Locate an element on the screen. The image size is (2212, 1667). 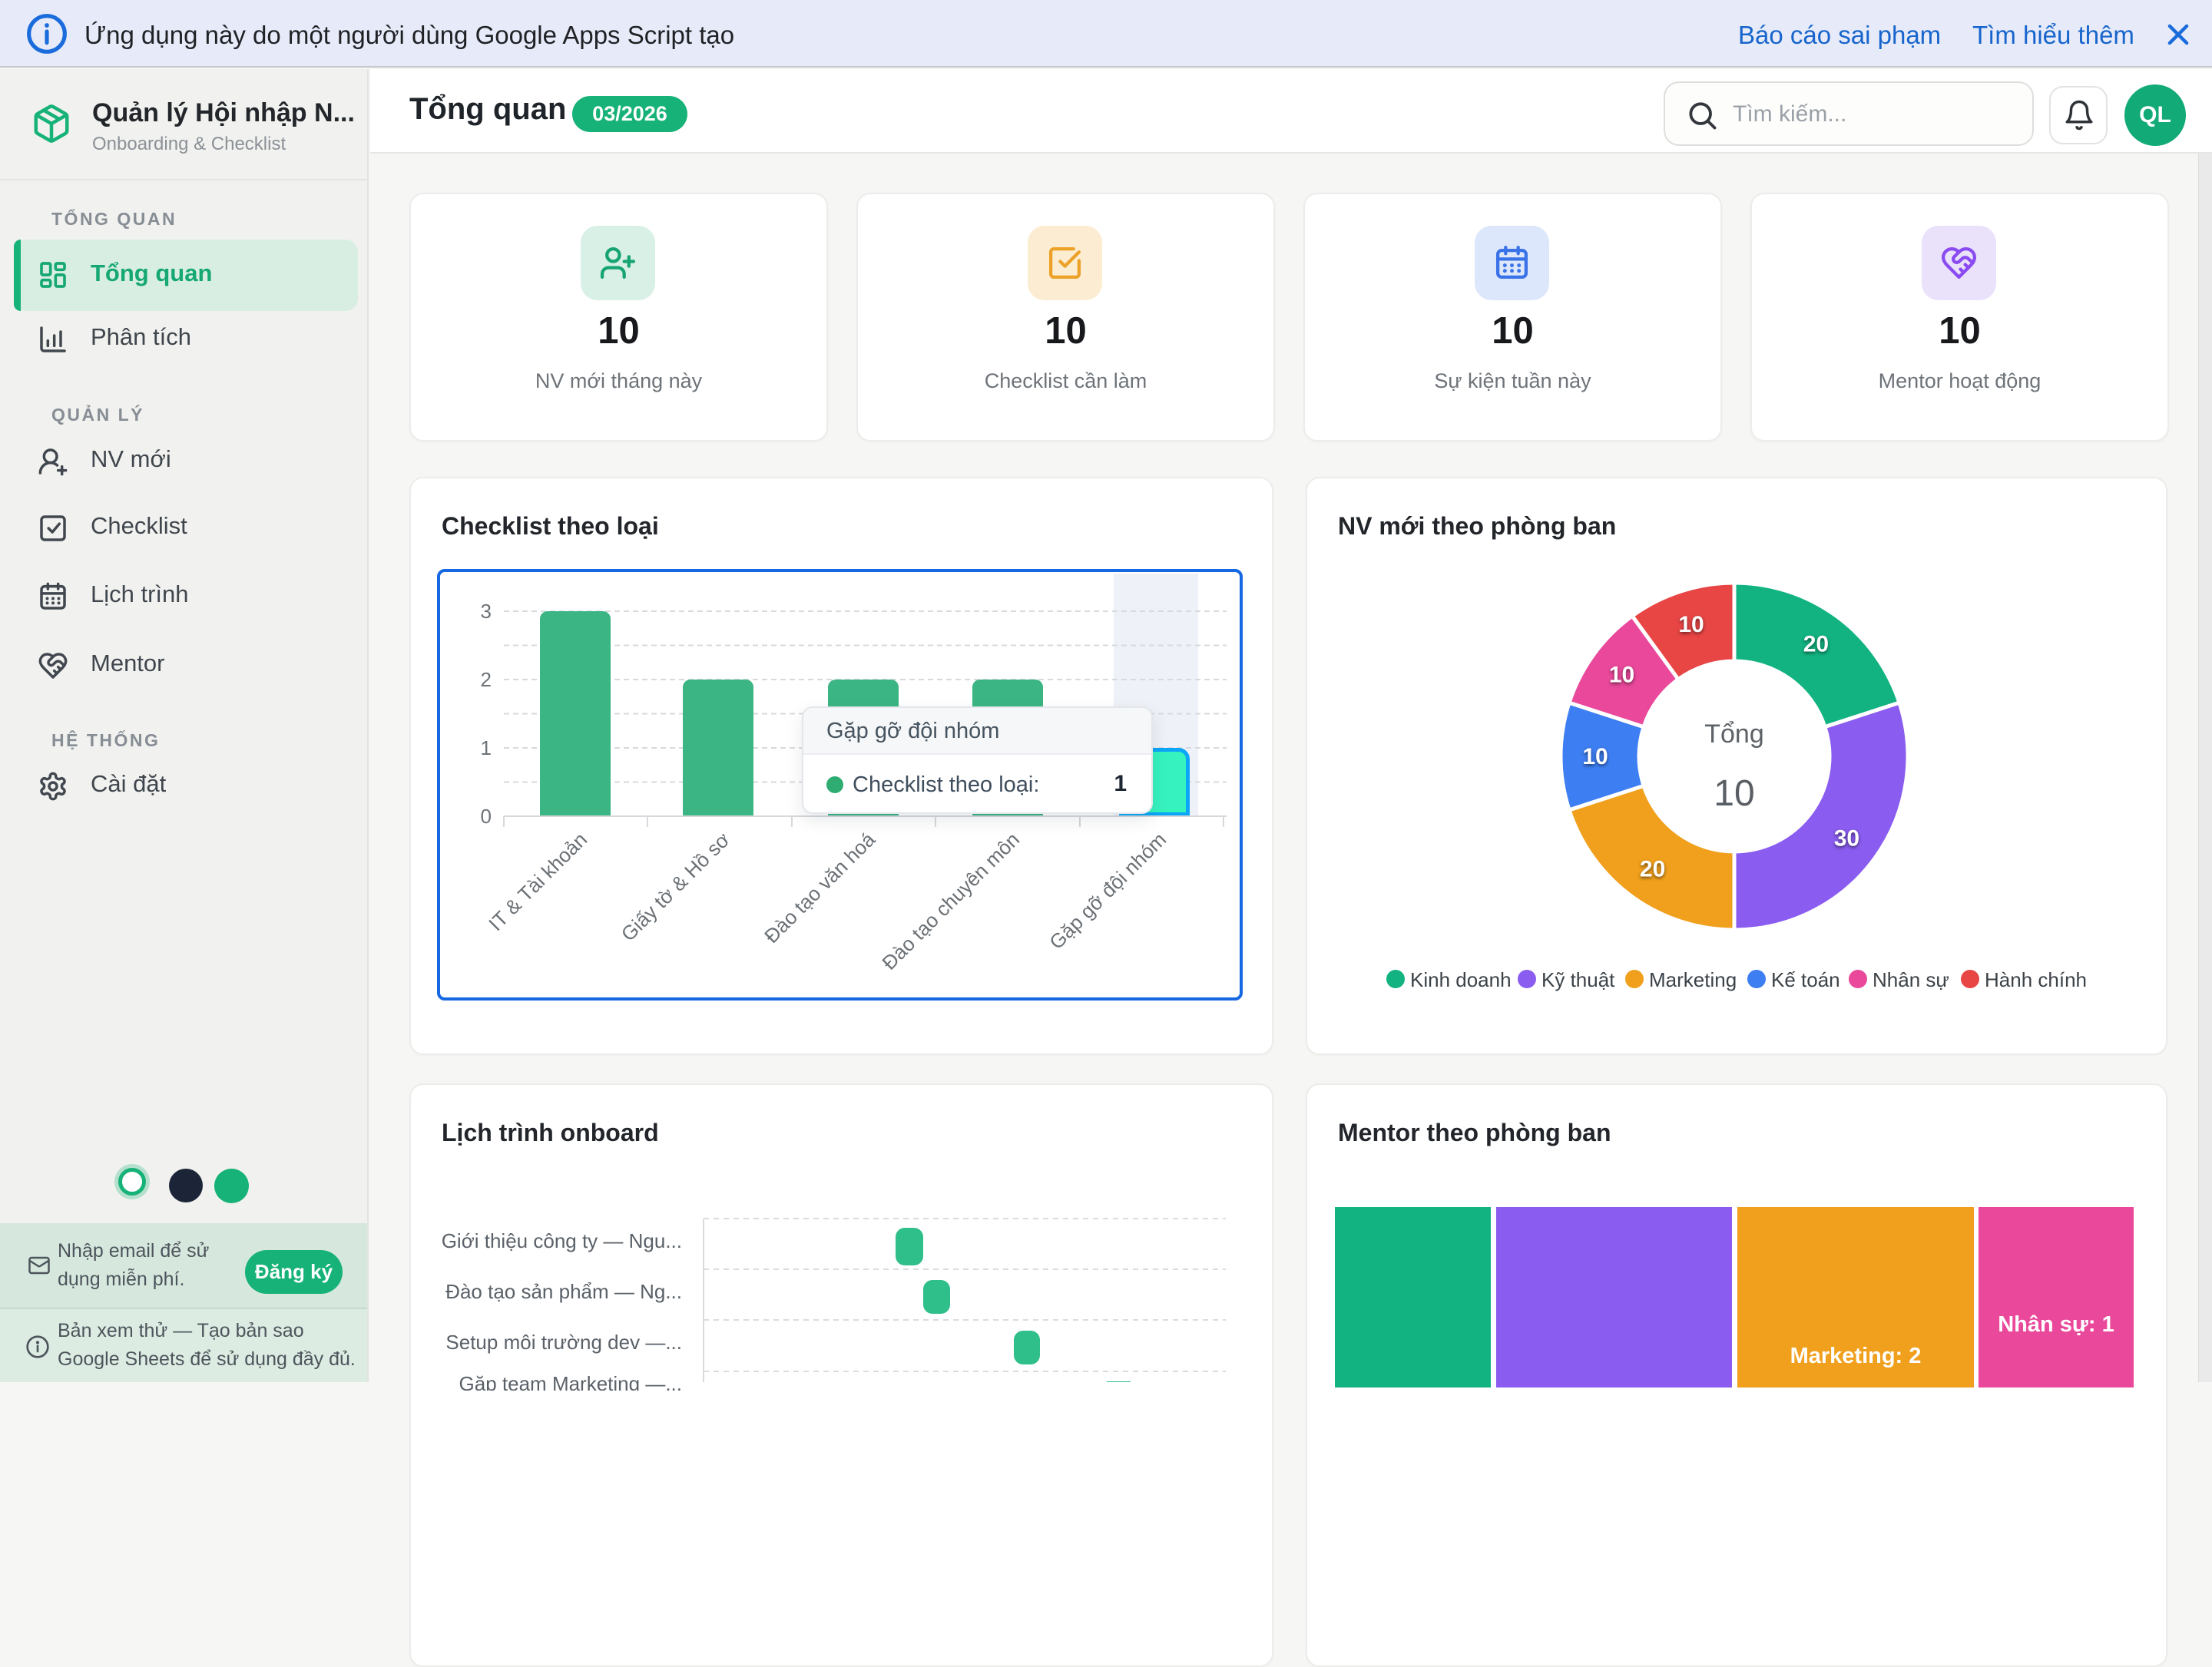
svg-text: IT & Tài khoản is located at coordinates (537, 882).